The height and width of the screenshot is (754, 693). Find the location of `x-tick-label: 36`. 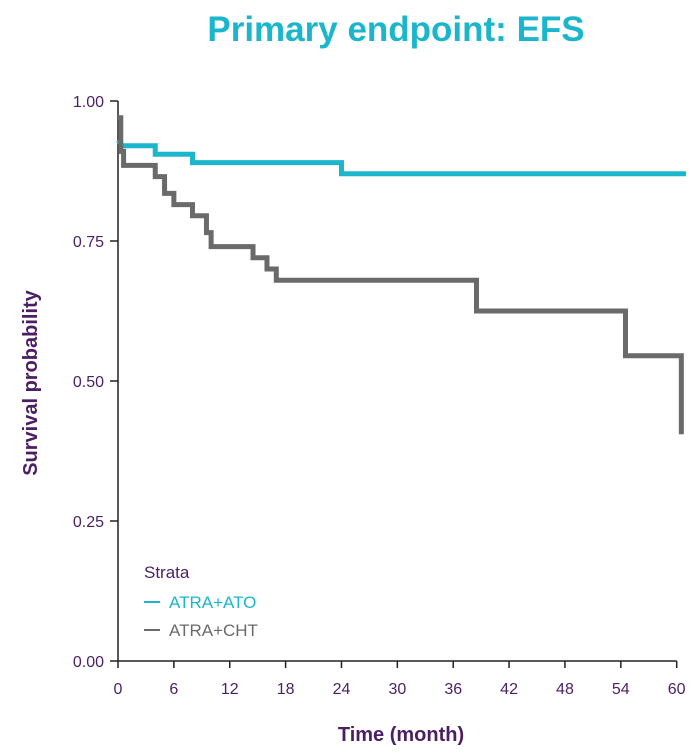

x-tick-label: 36 is located at coordinates (453, 689).